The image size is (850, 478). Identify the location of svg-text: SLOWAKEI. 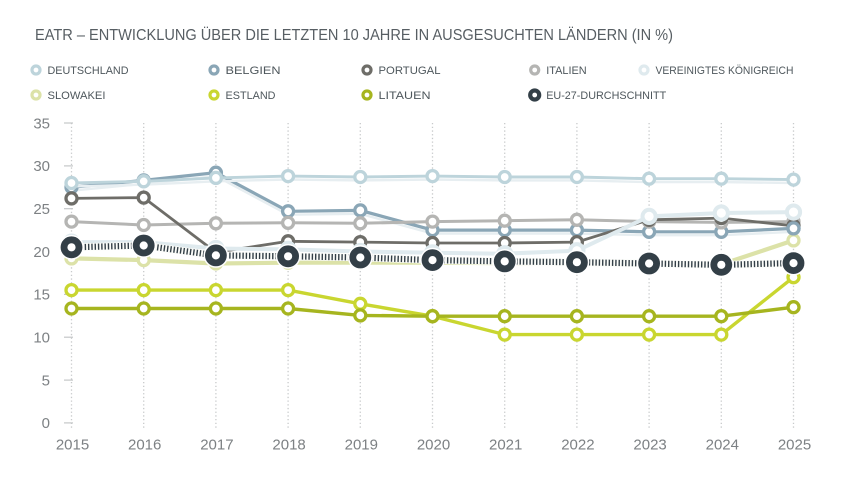
(77, 96).